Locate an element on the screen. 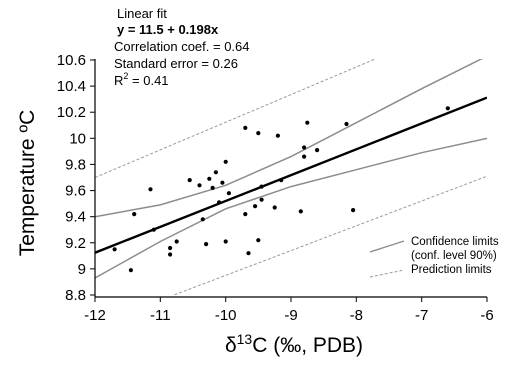 This screenshot has width=513, height=367. standard-error: Standard error = 0.26 is located at coordinates (176, 63).